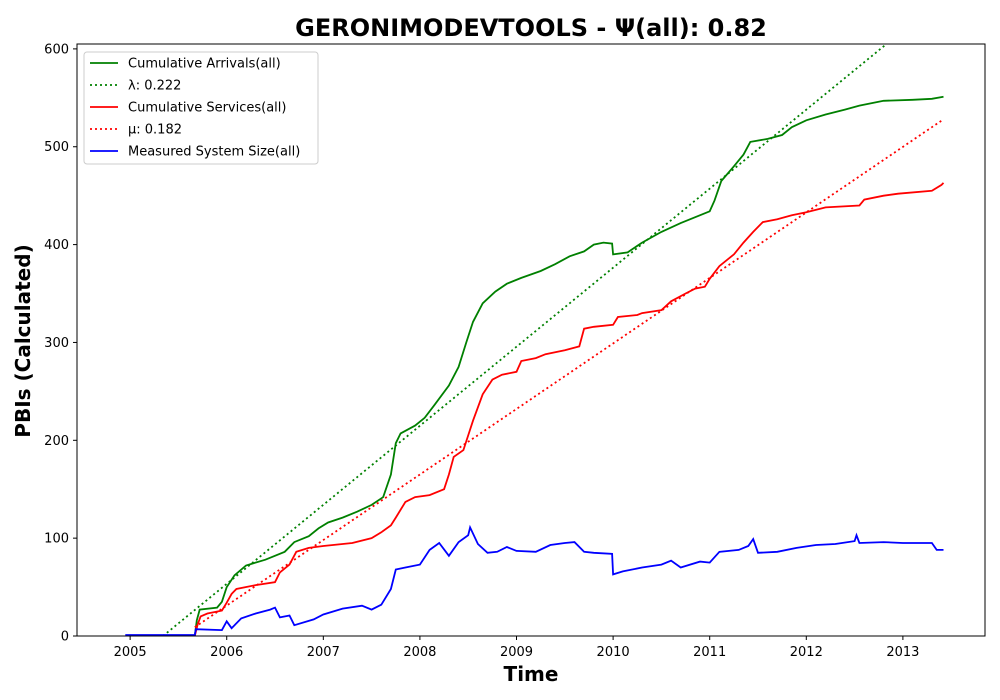  What do you see at coordinates (56, 245) in the screenshot?
I see `y-tick-label: 400` at bounding box center [56, 245].